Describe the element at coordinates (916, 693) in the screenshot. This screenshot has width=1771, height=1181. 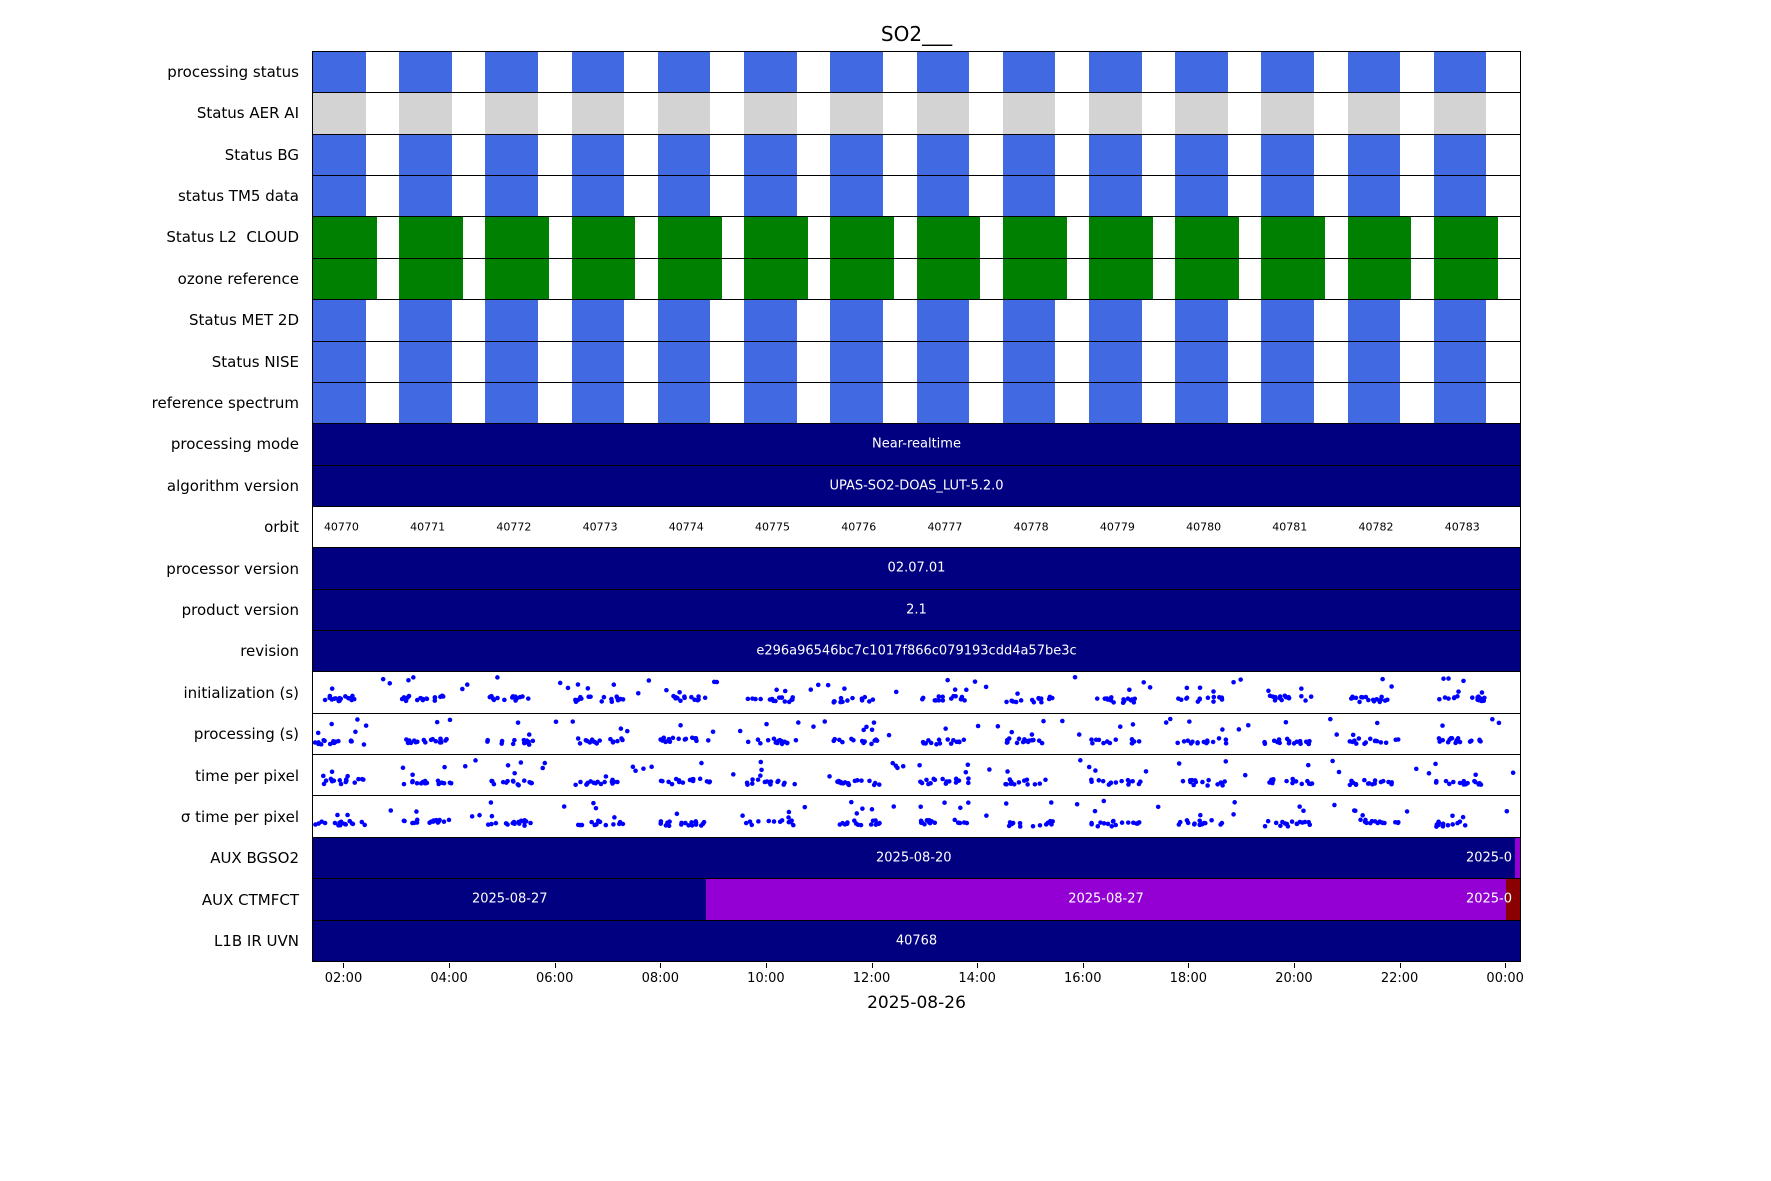
I see `row-15-initialization-s` at that location.